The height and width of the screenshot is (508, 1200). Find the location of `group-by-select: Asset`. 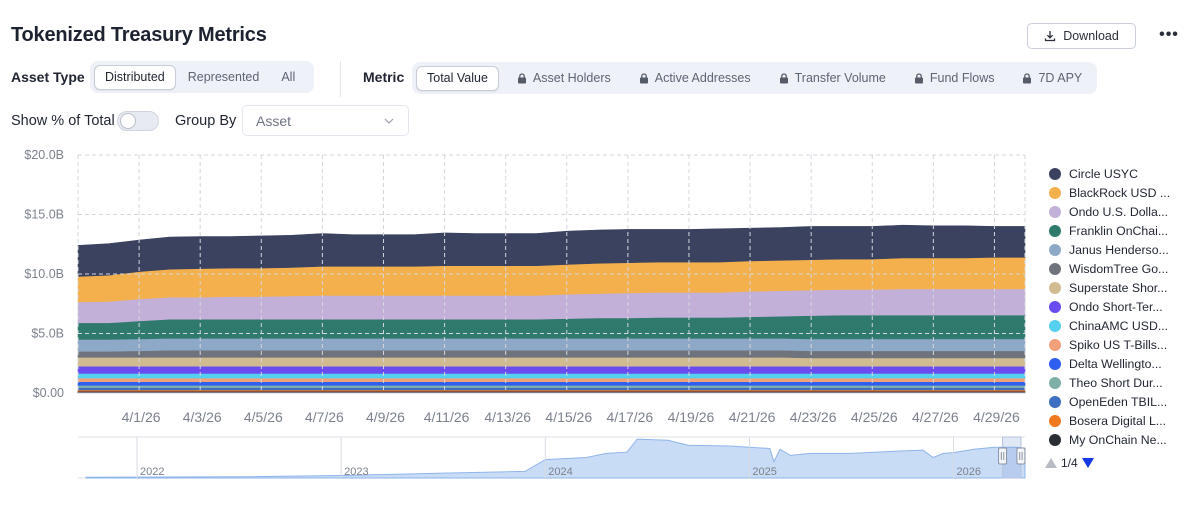

group-by-select: Asset is located at coordinates (325, 120).